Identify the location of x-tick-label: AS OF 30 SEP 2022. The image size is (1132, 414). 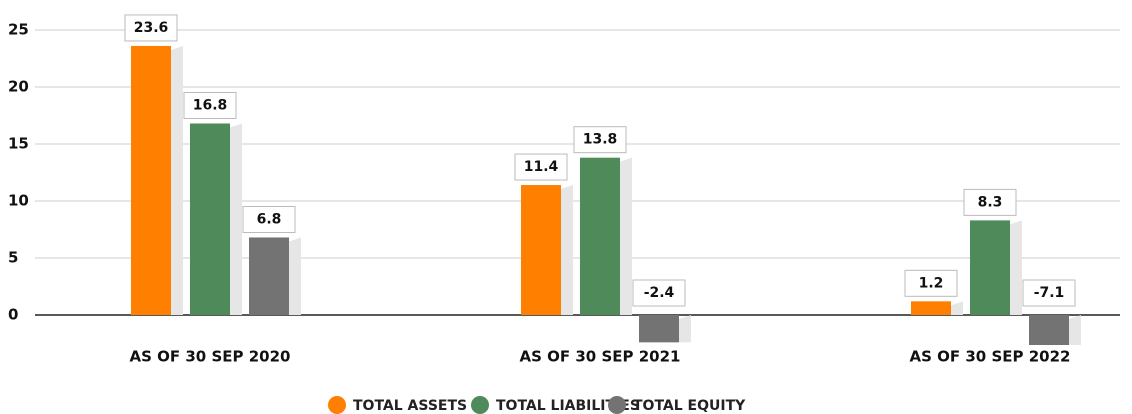
(990, 357).